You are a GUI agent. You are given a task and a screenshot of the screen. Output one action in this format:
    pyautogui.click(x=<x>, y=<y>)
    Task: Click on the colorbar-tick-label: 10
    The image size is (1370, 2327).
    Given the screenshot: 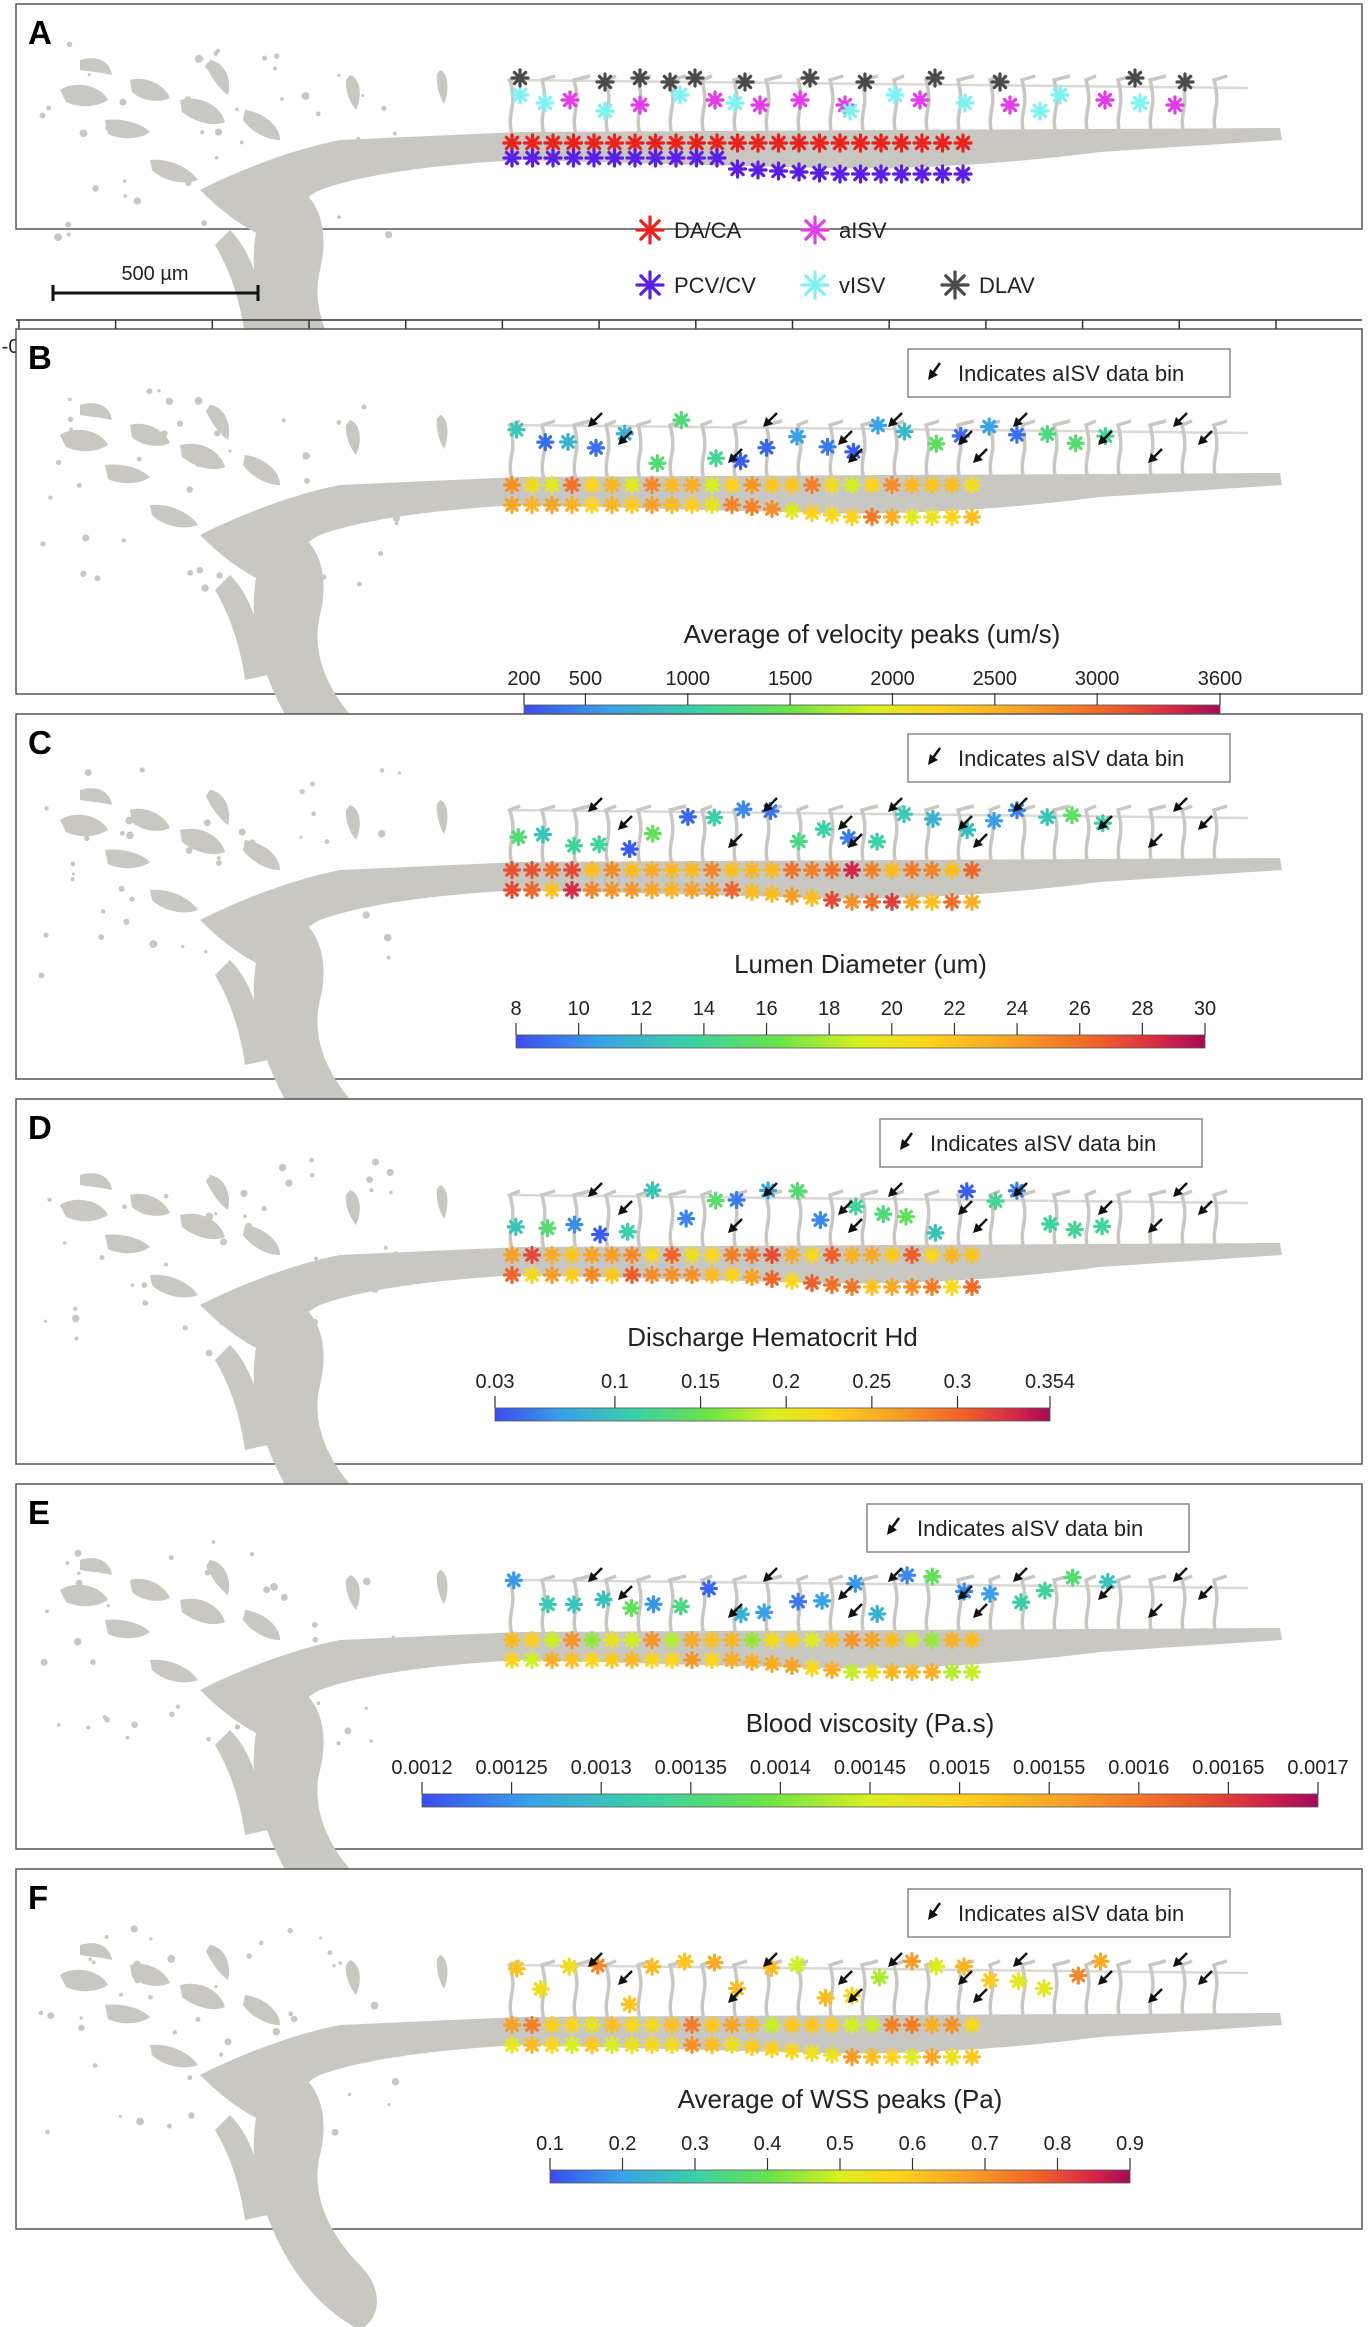 What is the action you would take?
    pyautogui.click(x=579, y=1009)
    